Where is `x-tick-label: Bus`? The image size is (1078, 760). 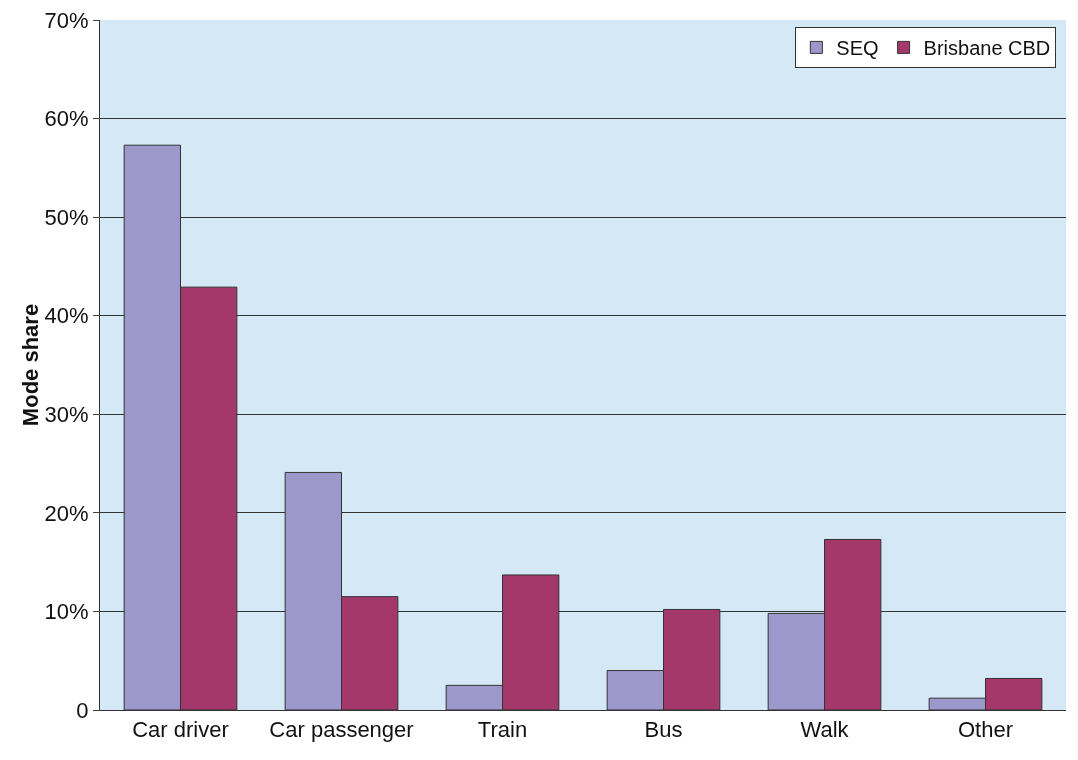 x-tick-label: Bus is located at coordinates (663, 730).